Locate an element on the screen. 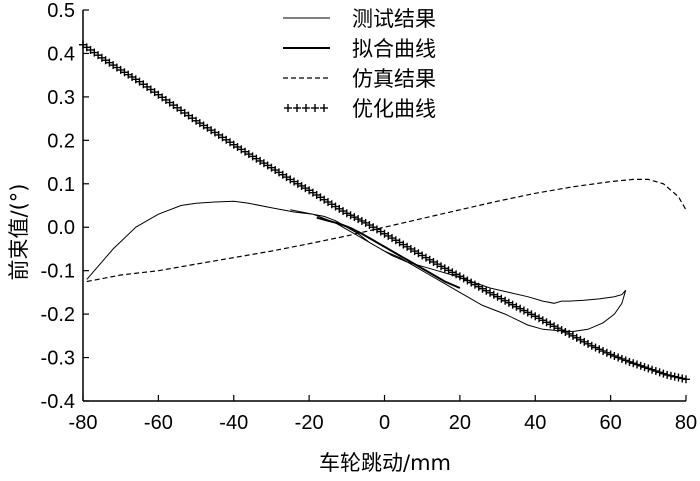  legend-label: 测试结果 is located at coordinates (394, 19).